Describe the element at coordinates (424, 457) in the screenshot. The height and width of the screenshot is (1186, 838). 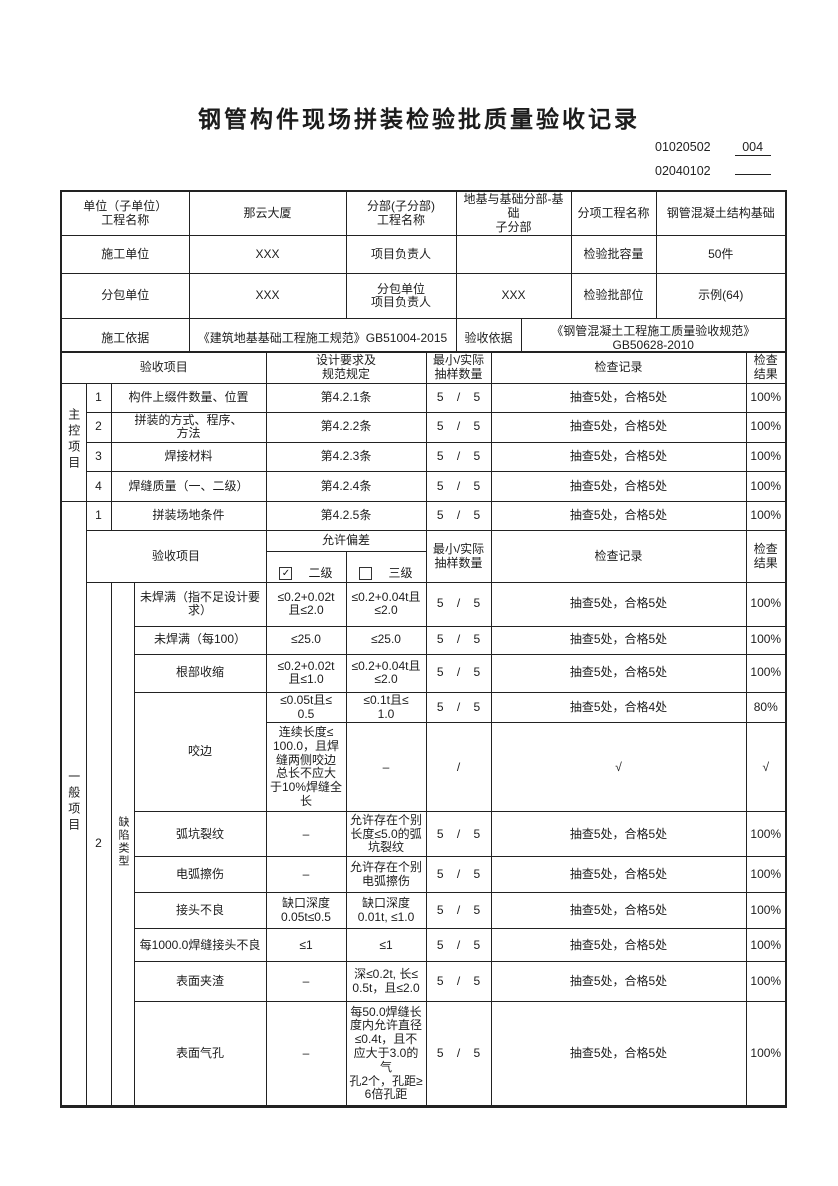
I see `master-row: 3 焊接材料 第4.2.3条 5 / 5 抽查5处，合格5处 100%` at that location.